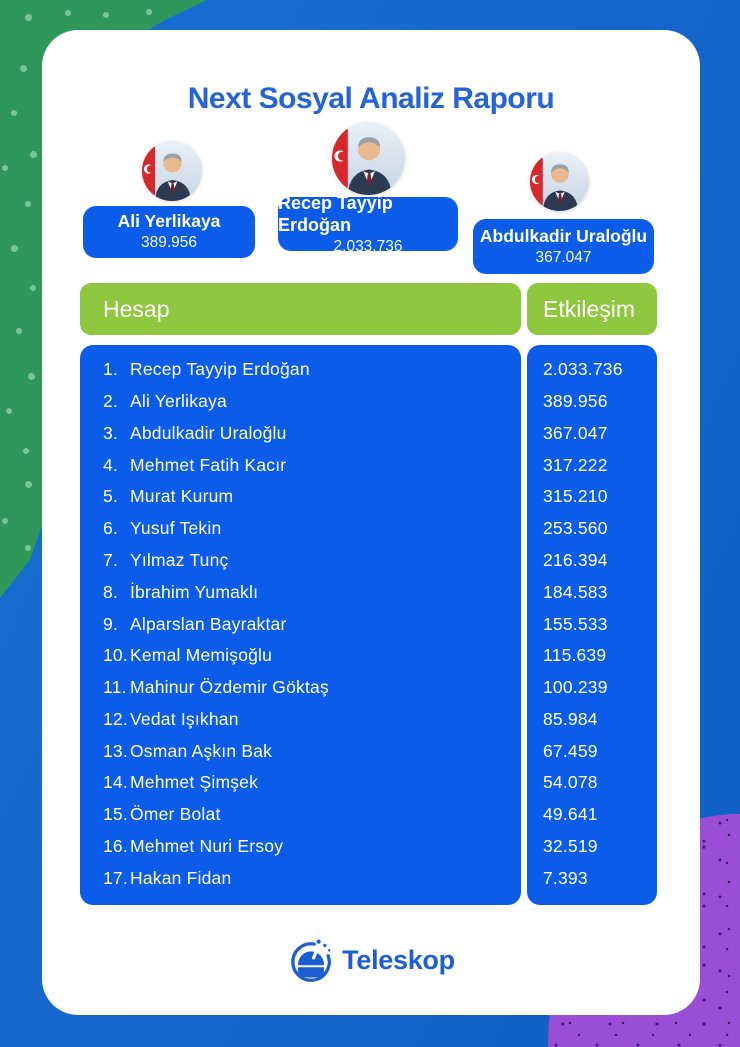  Describe the element at coordinates (368, 158) in the screenshot. I see `avatar-recep-tayyip-erdogan` at that location.